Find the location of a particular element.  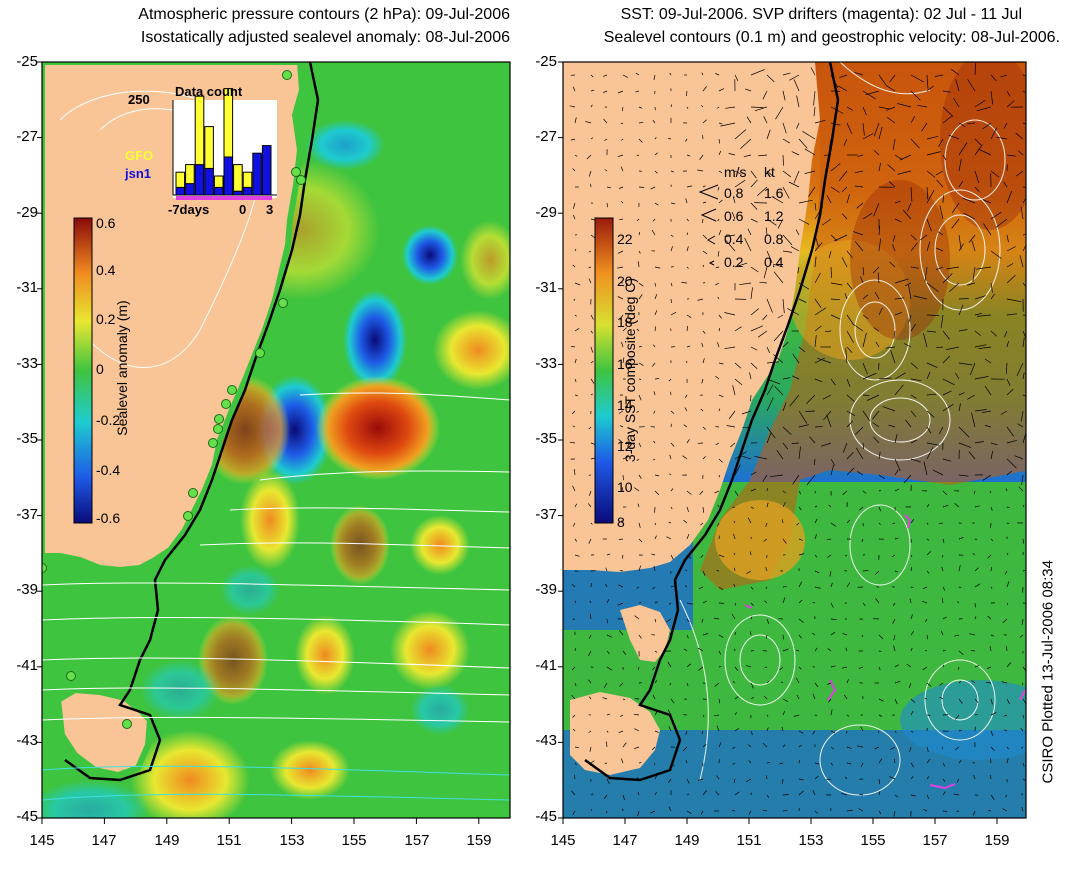

inset-bar-gfo is located at coordinates (228, 123).